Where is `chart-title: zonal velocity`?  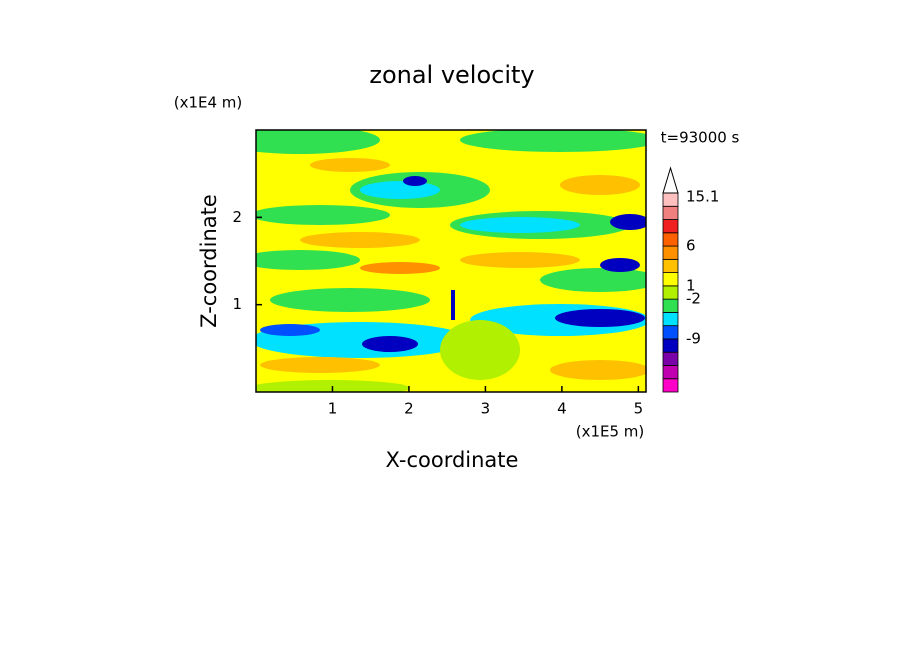
chart-title: zonal velocity is located at coordinates (451, 75).